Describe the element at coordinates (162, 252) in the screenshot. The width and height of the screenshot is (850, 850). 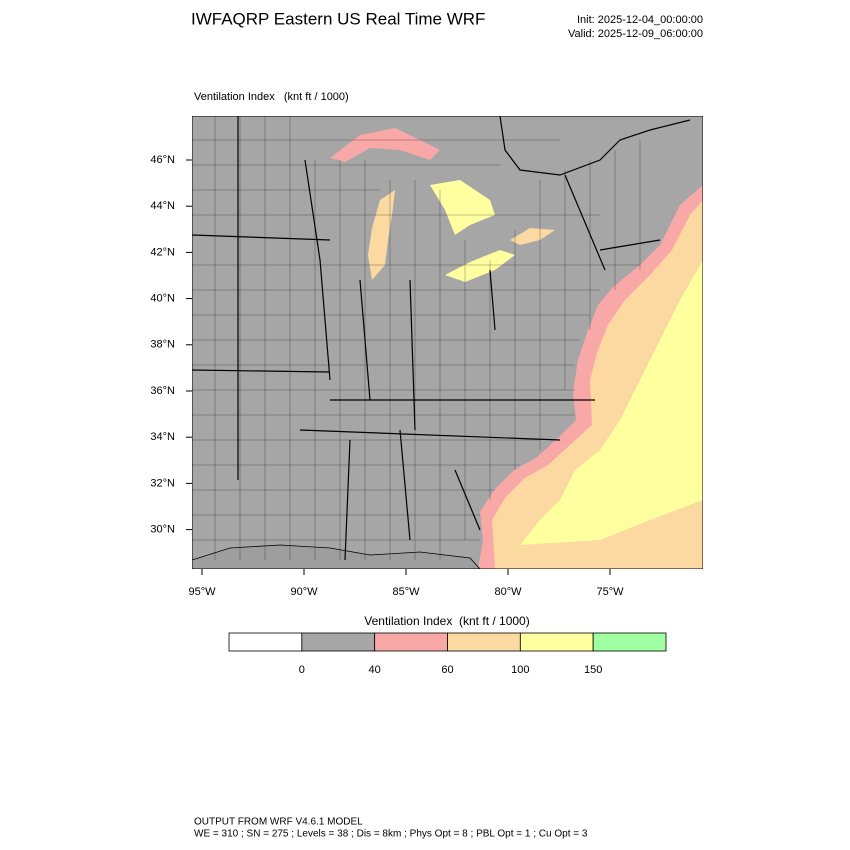
I see `lat-label: 42°N` at that location.